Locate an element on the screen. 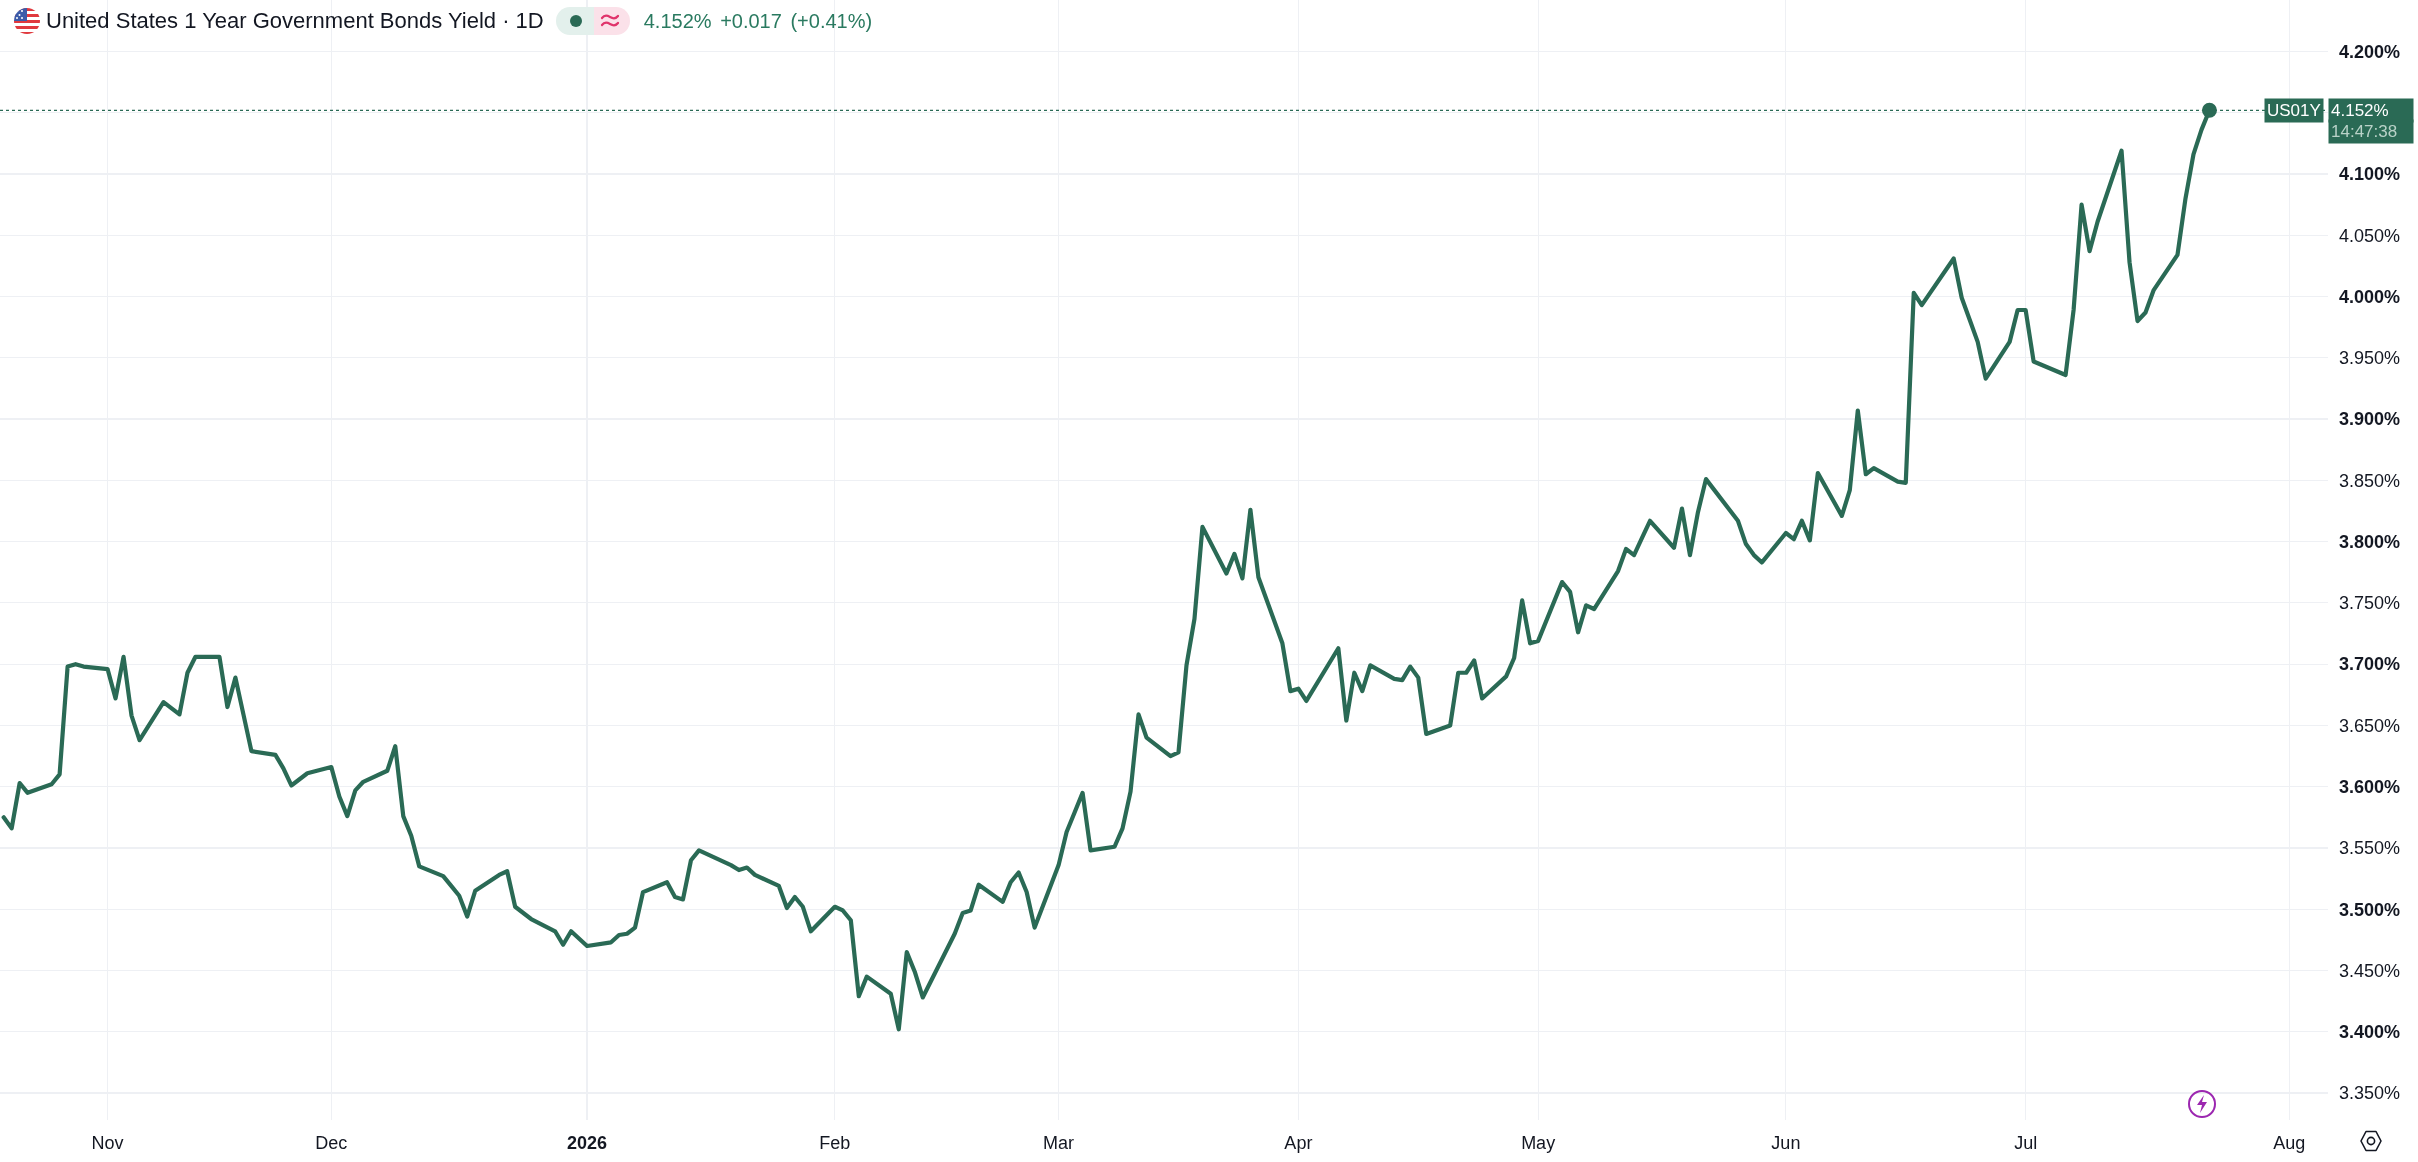 This screenshot has width=2418, height=1162. x-tick-label: Nov is located at coordinates (107, 1143).